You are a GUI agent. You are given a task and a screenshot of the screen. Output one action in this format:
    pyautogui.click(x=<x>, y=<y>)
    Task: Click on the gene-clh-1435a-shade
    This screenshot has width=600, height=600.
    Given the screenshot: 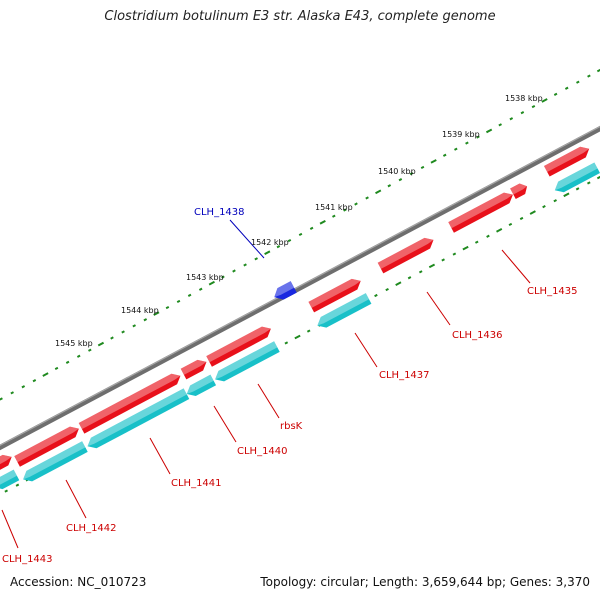 What is the action you would take?
    pyautogui.click(x=566, y=159)
    